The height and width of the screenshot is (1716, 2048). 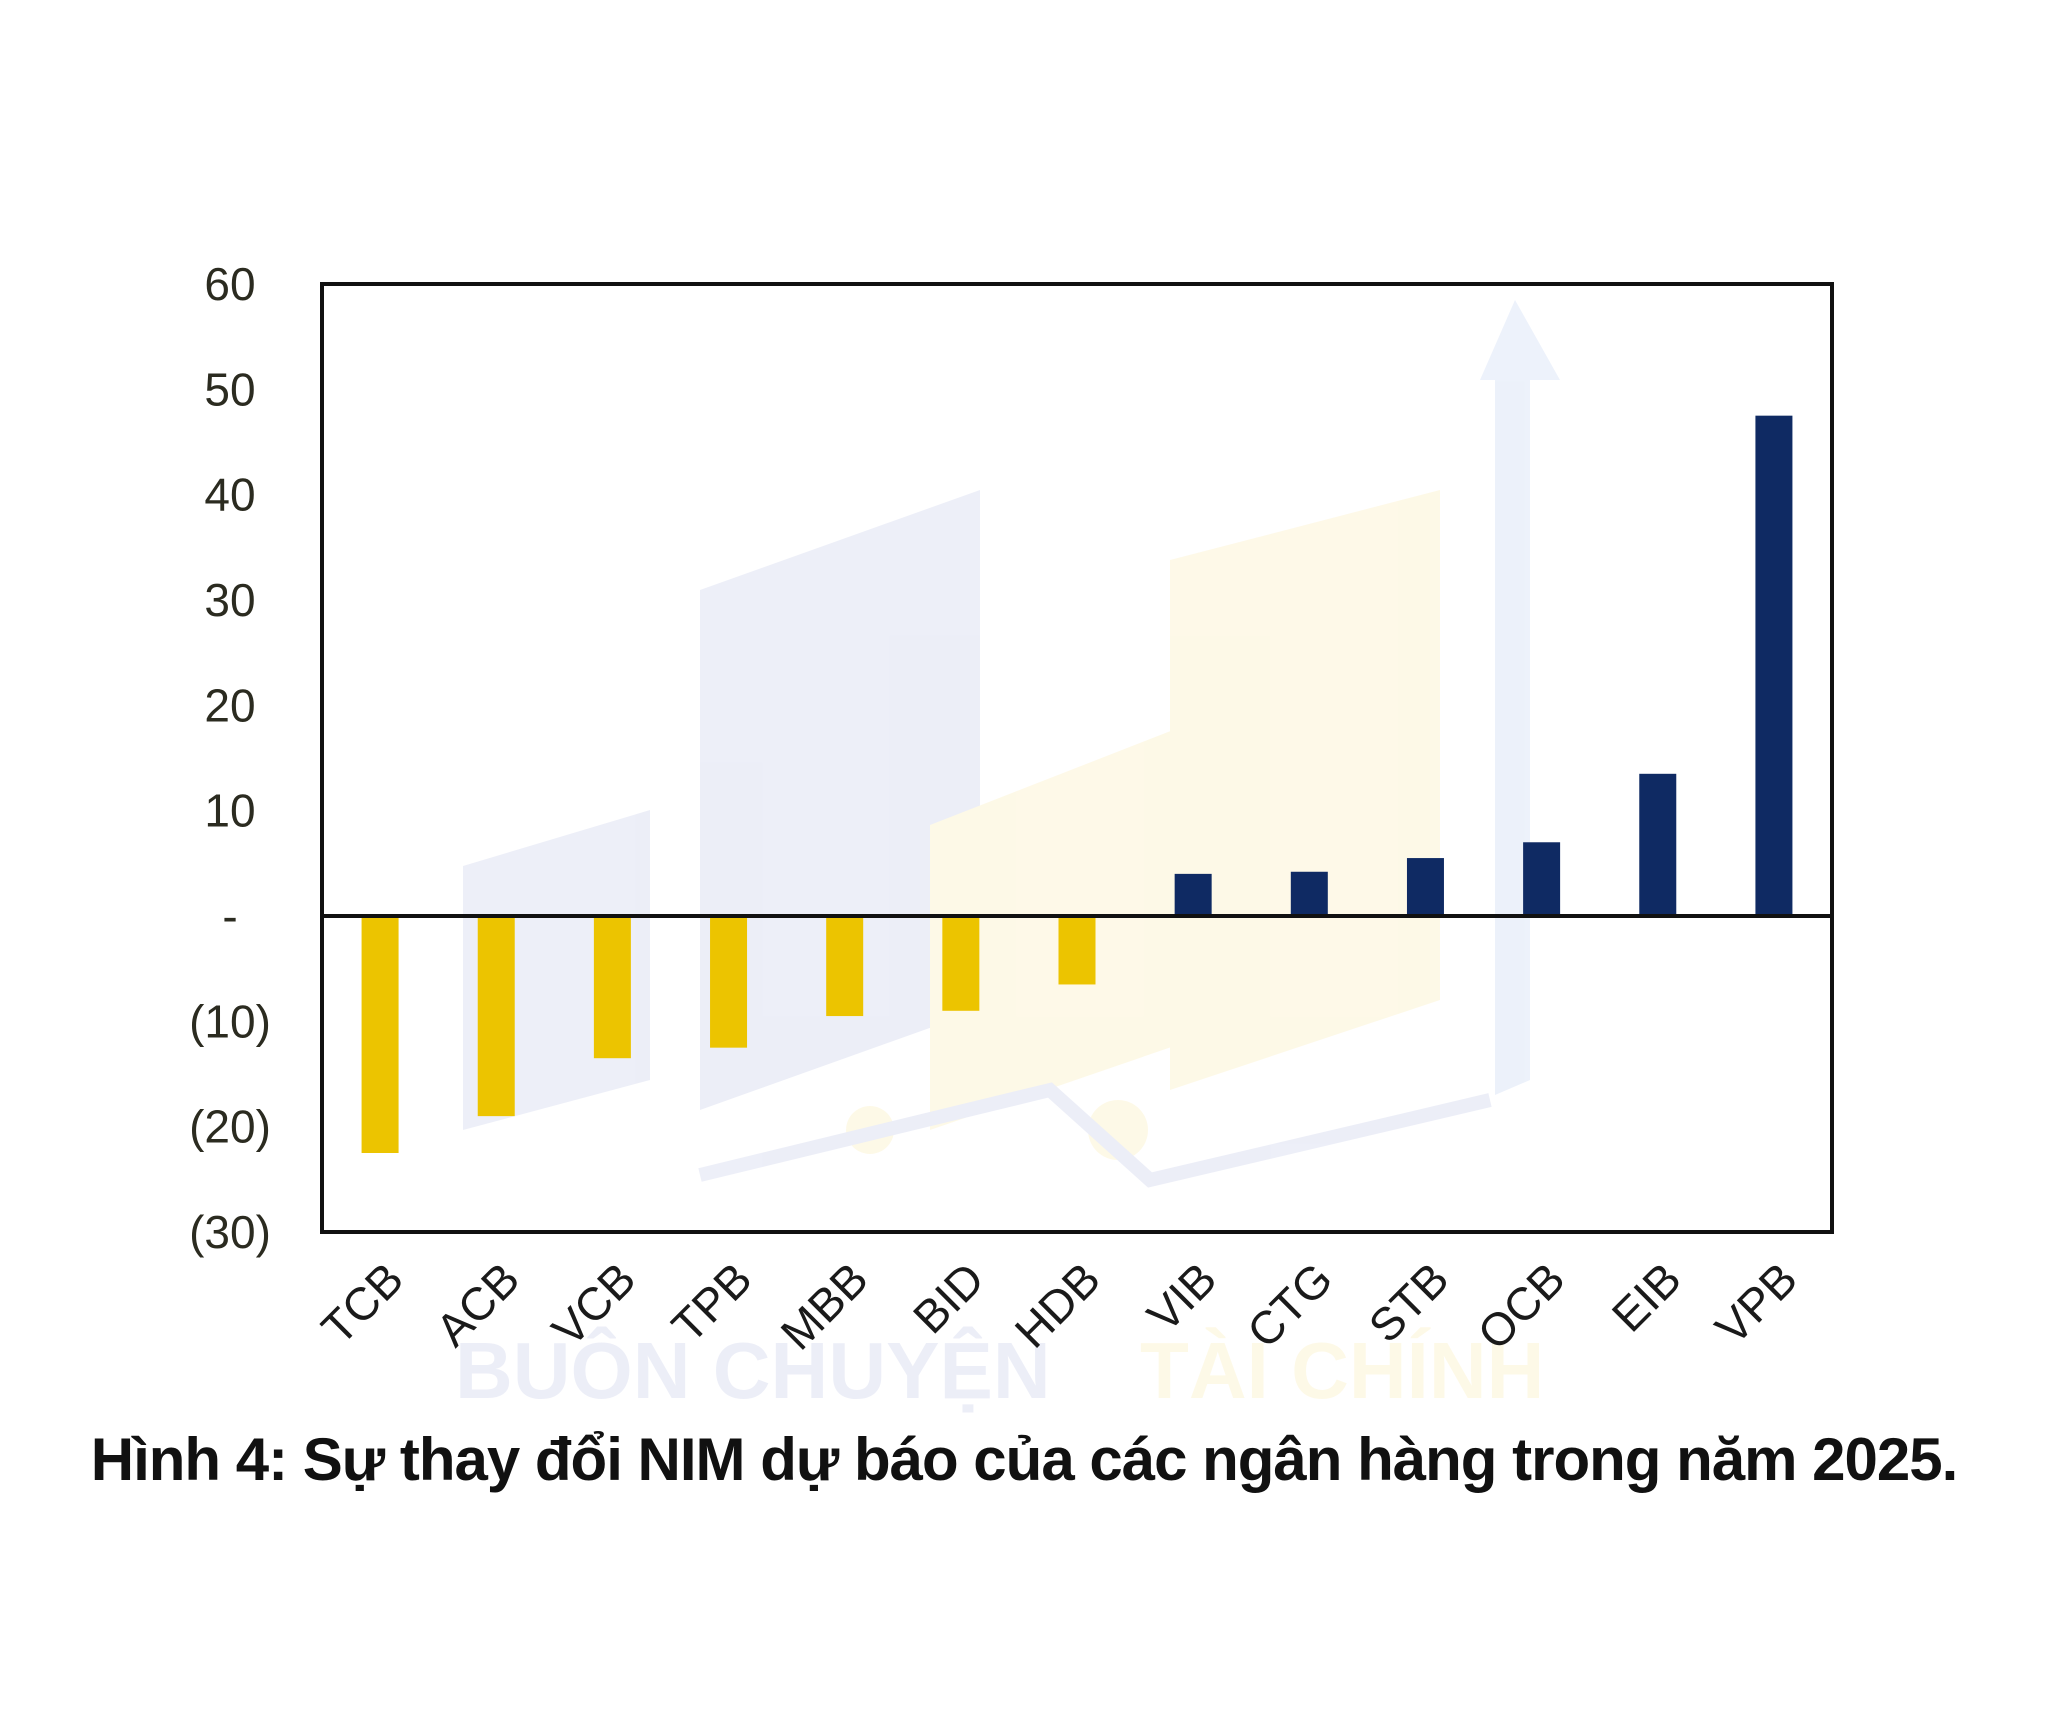 I want to click on y-tick-label: 50, so click(x=229, y=389).